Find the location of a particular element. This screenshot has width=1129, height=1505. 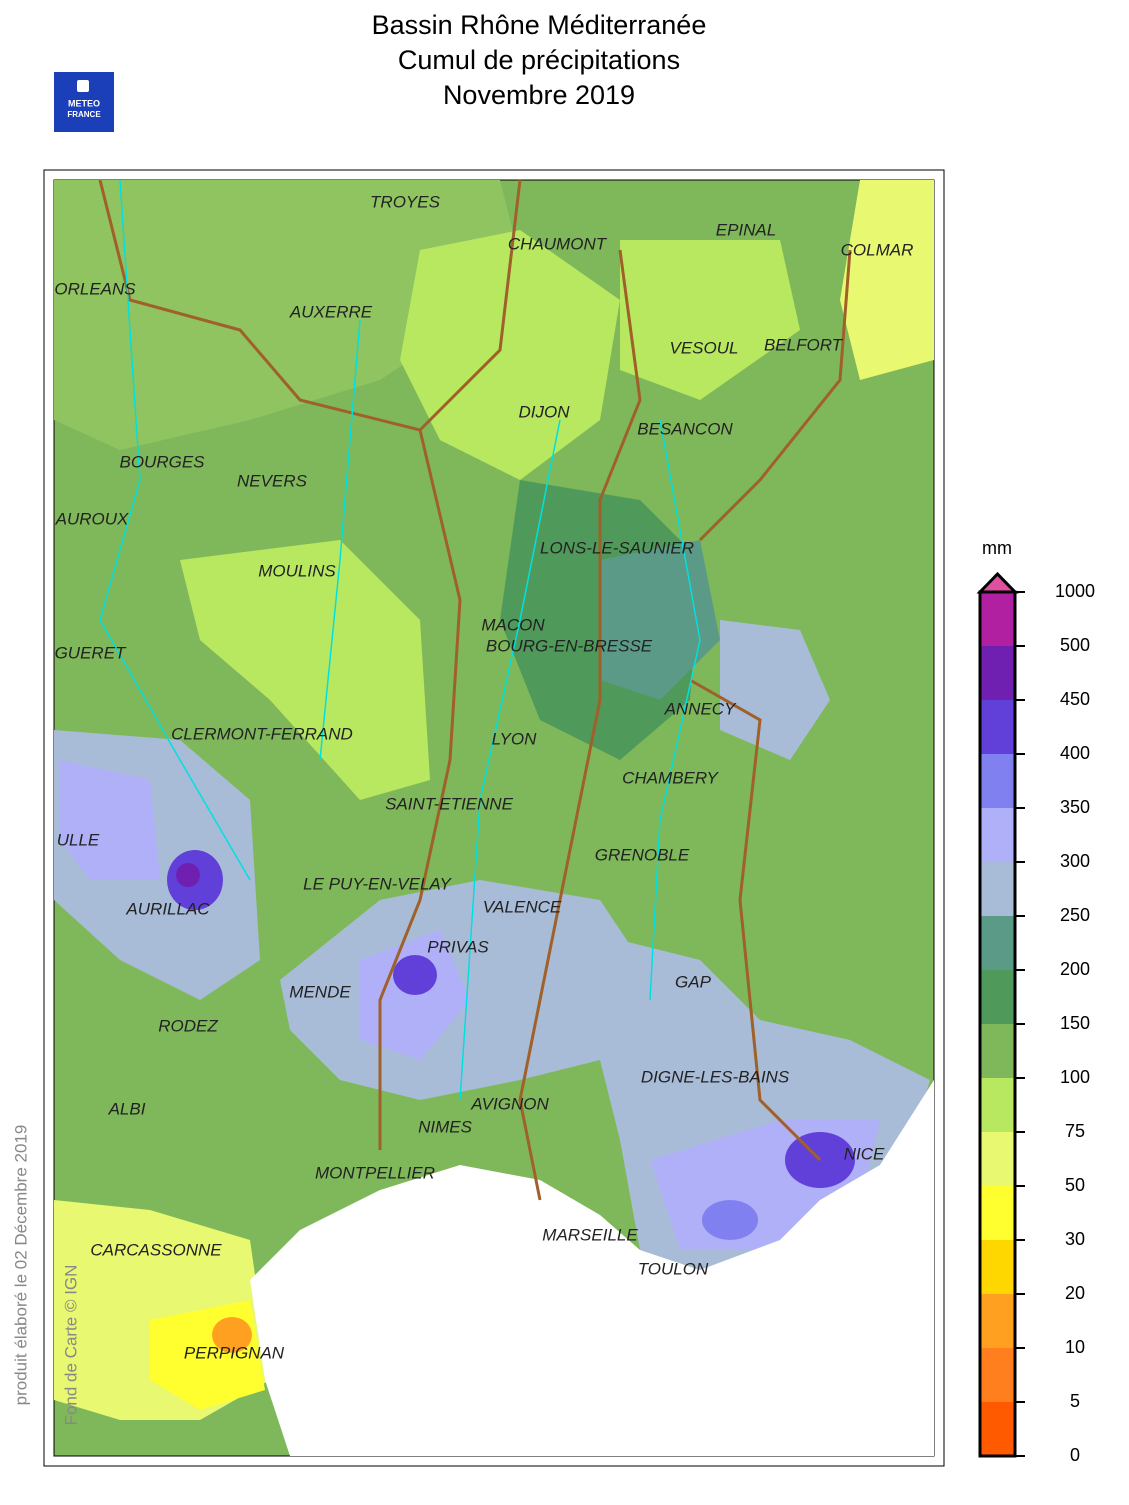

legend-tick-label: 250 is located at coordinates (1075, 915).